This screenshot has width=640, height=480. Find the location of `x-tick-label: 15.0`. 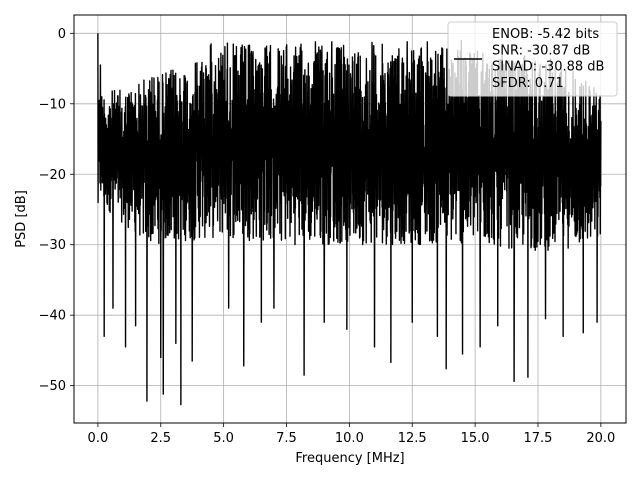

x-tick-label: 15.0 is located at coordinates (475, 438).